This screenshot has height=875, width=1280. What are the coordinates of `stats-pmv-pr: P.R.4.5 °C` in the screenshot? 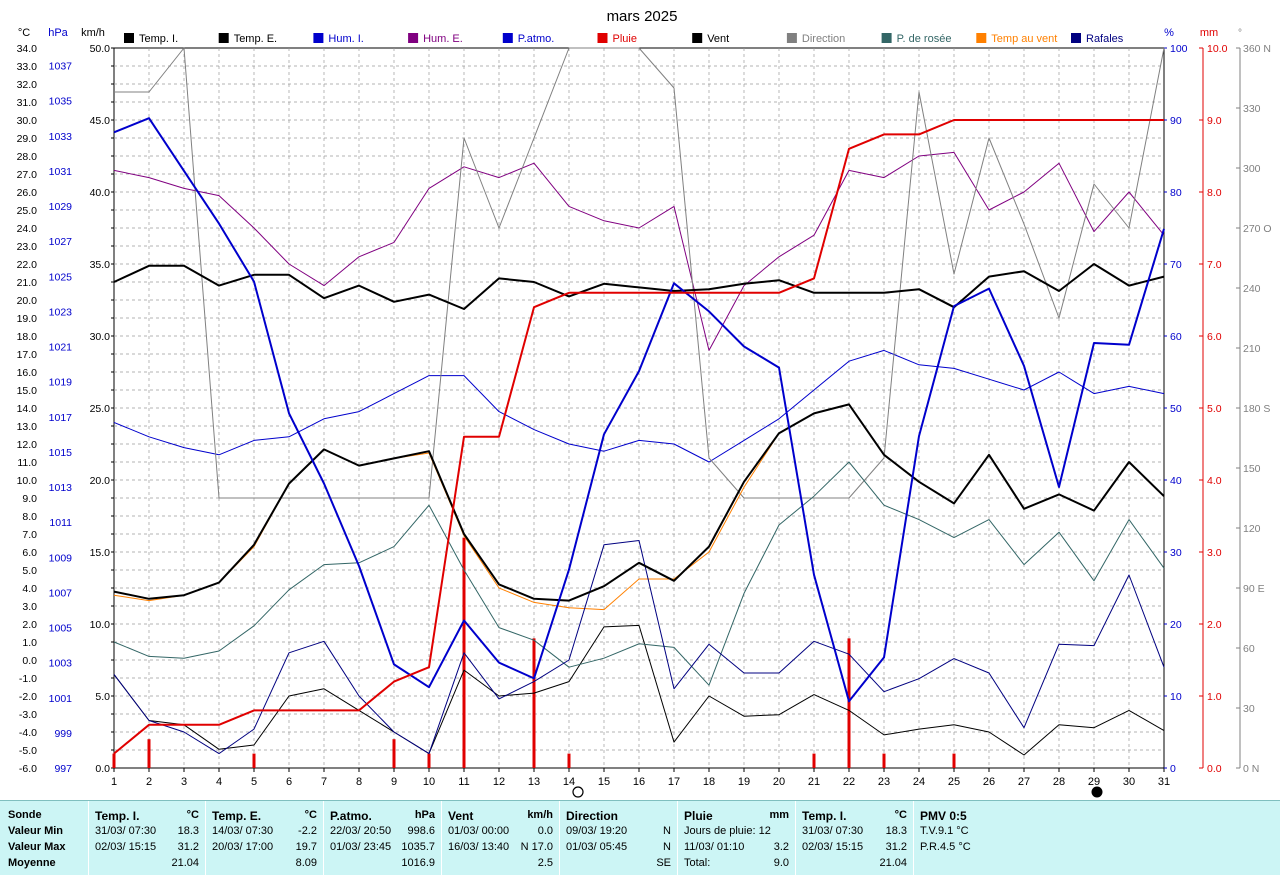 It's located at (945, 847).